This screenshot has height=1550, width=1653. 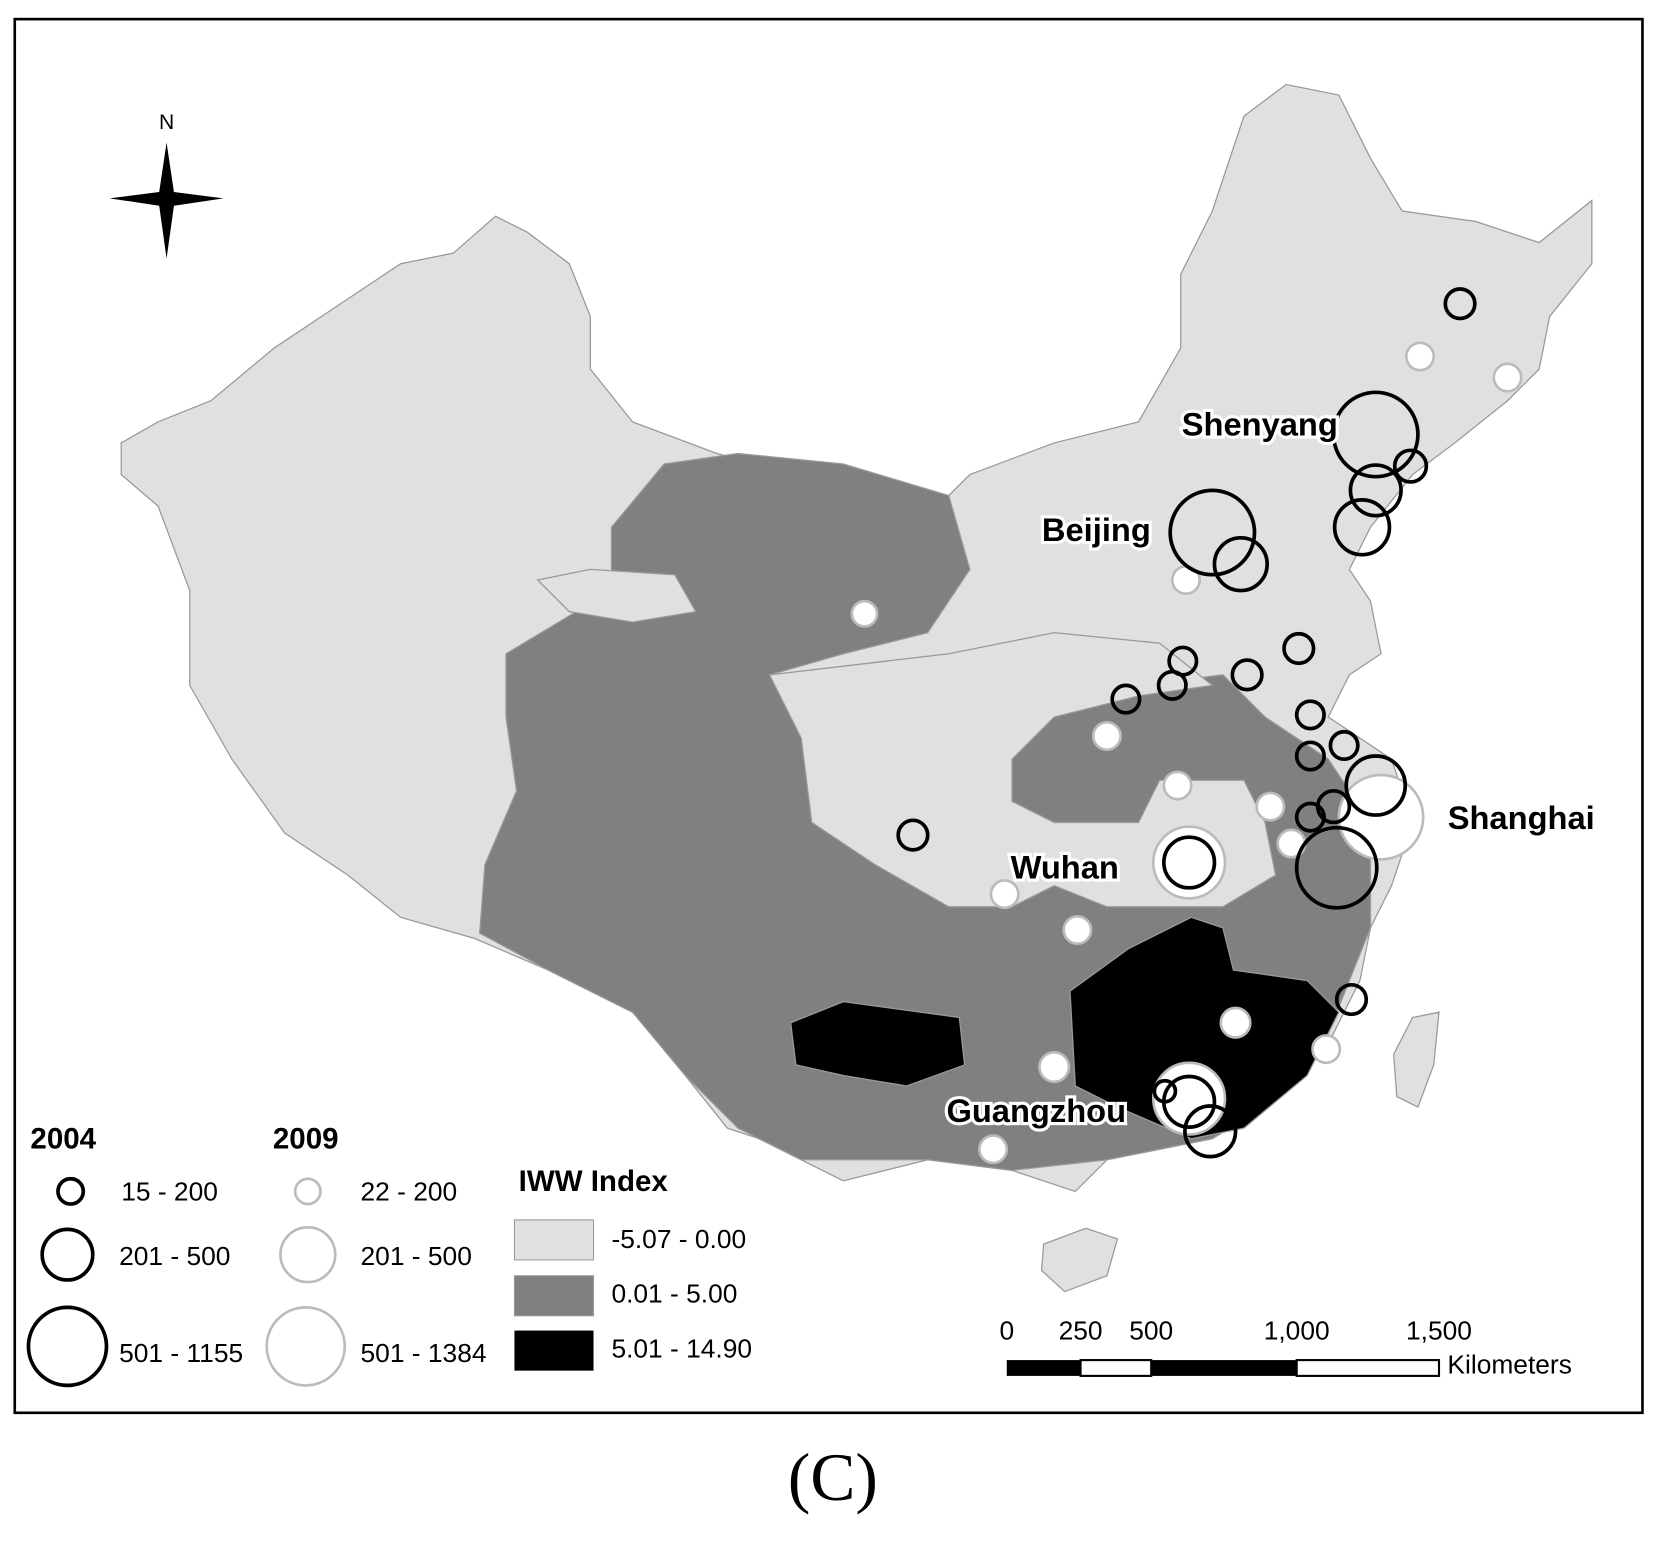 I want to click on legend-label: -5.07 - 0.00, so click(x=678, y=1239).